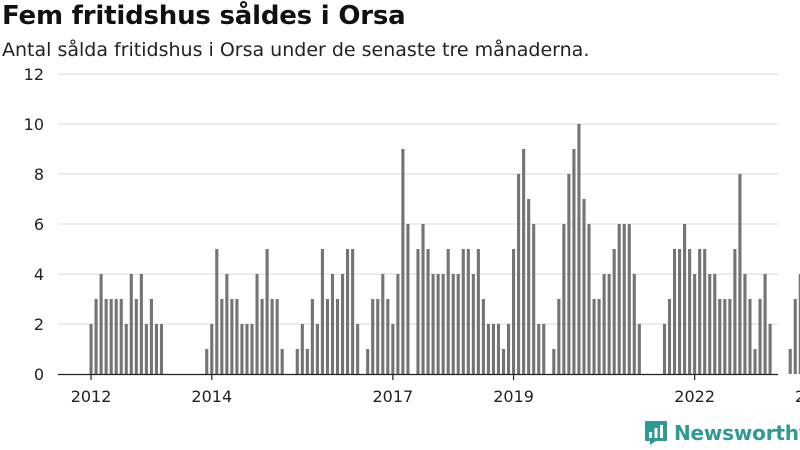 This screenshot has width=800, height=450. Describe the element at coordinates (429, 389) in the screenshot. I see `x-axis: 2012 2014 2017 2019 2022 2024` at that location.